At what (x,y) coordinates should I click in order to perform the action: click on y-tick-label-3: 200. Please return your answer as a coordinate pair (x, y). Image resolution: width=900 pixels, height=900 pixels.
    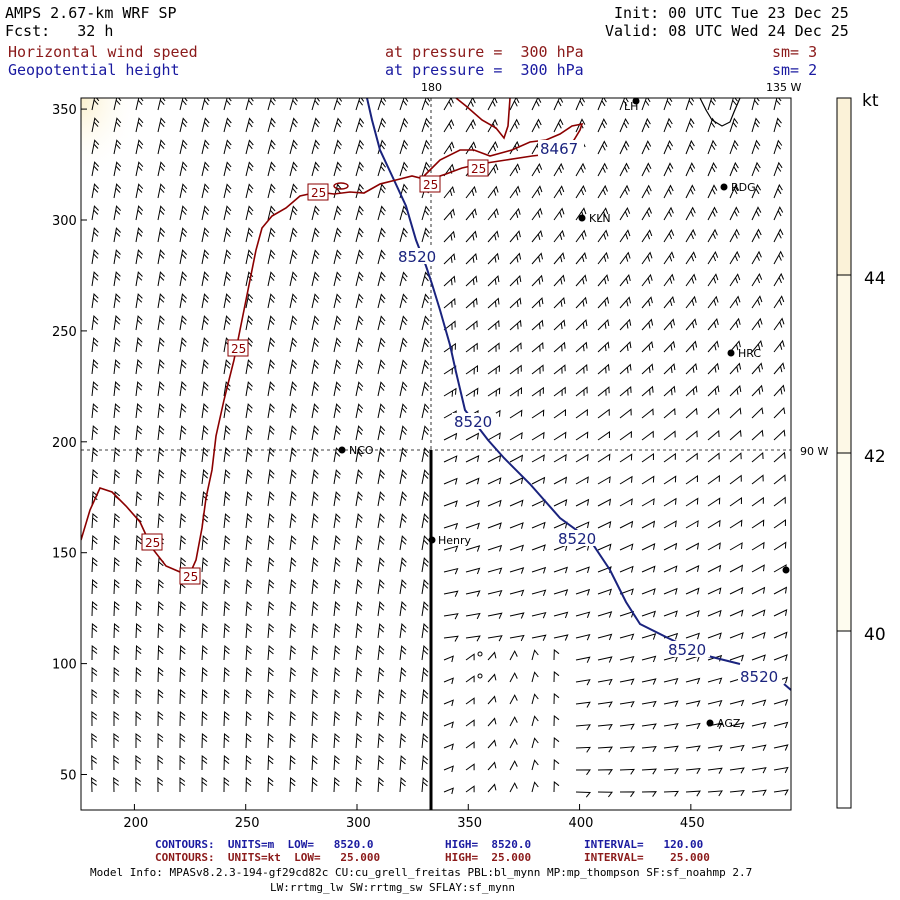
    Looking at the image, I should click on (64, 443).